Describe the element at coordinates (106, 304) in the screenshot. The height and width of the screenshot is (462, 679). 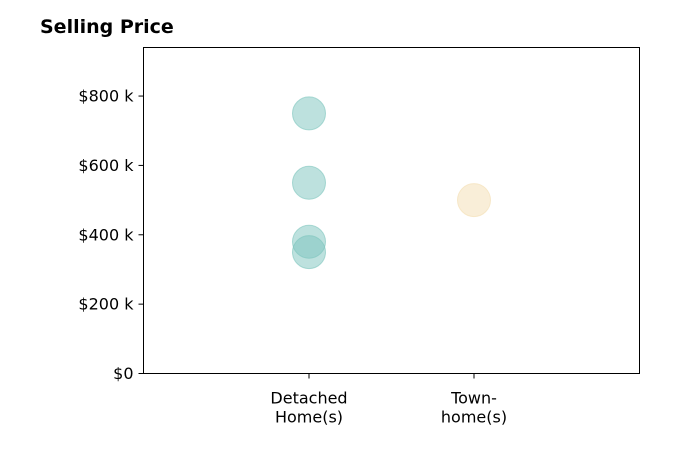
I see `y-tick-label: $200 k` at that location.